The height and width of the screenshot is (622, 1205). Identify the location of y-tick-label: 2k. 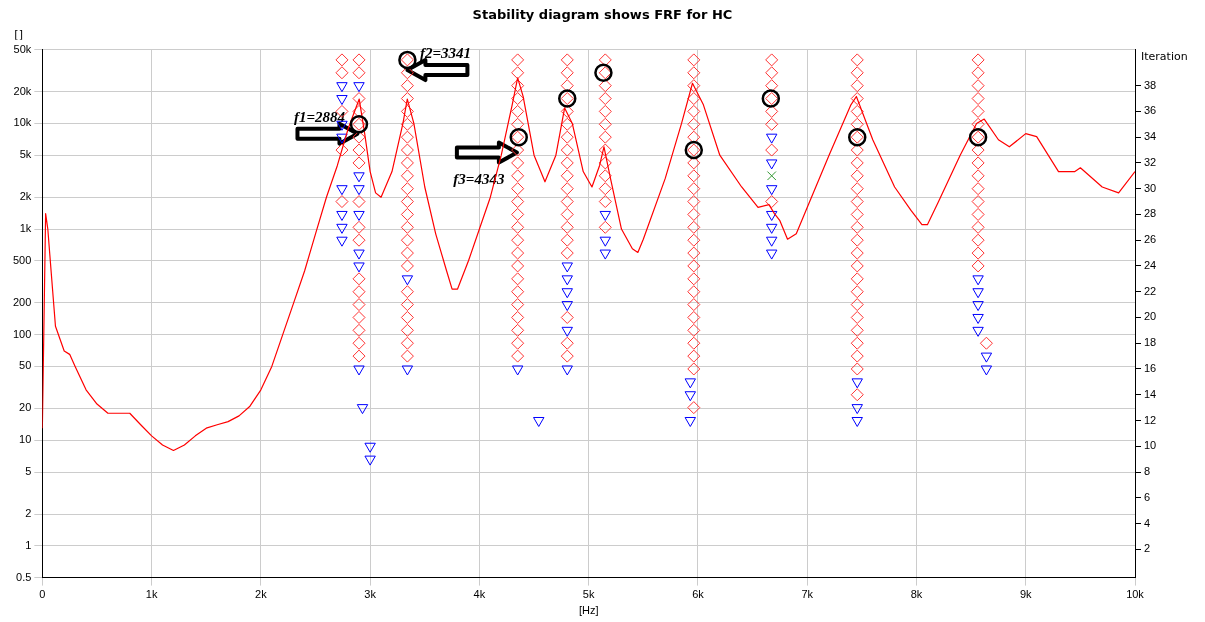
(25, 196).